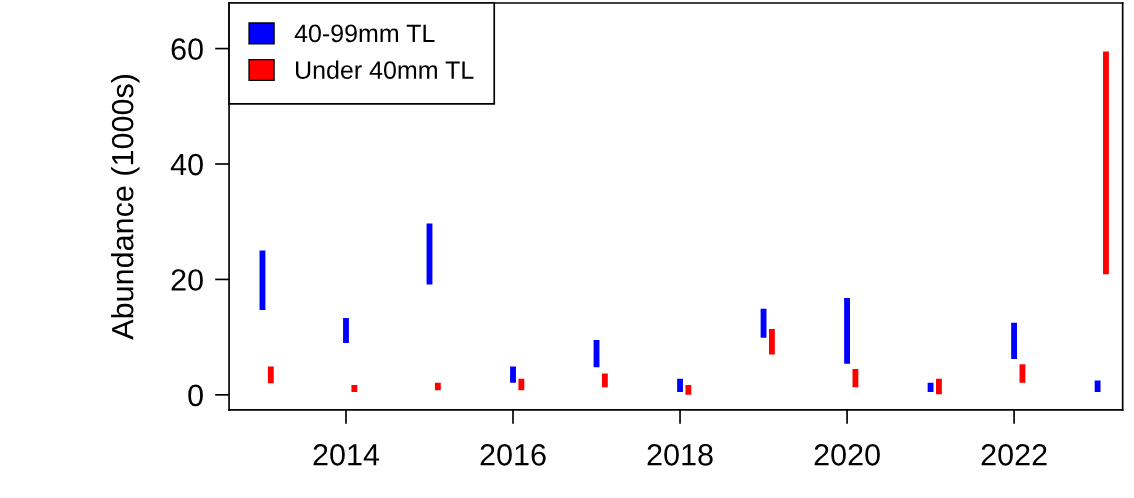  I want to click on y-tick-label: 40, so click(186, 164).